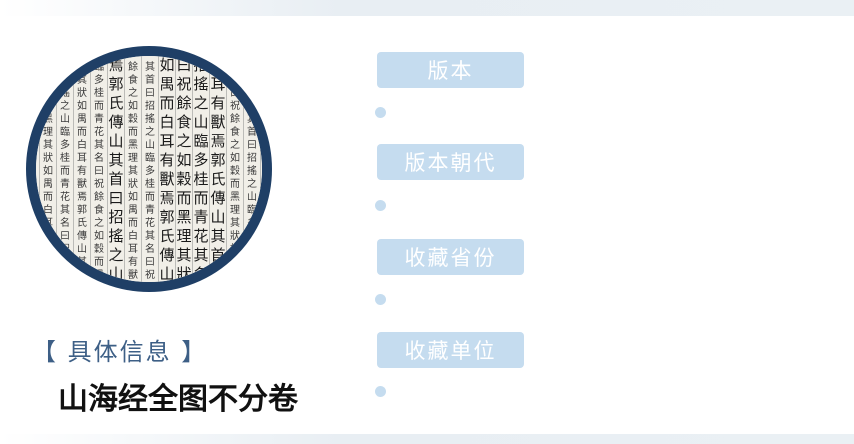 The width and height of the screenshot is (854, 444). Describe the element at coordinates (427, 8) in the screenshot. I see `top-decor-bar` at that location.